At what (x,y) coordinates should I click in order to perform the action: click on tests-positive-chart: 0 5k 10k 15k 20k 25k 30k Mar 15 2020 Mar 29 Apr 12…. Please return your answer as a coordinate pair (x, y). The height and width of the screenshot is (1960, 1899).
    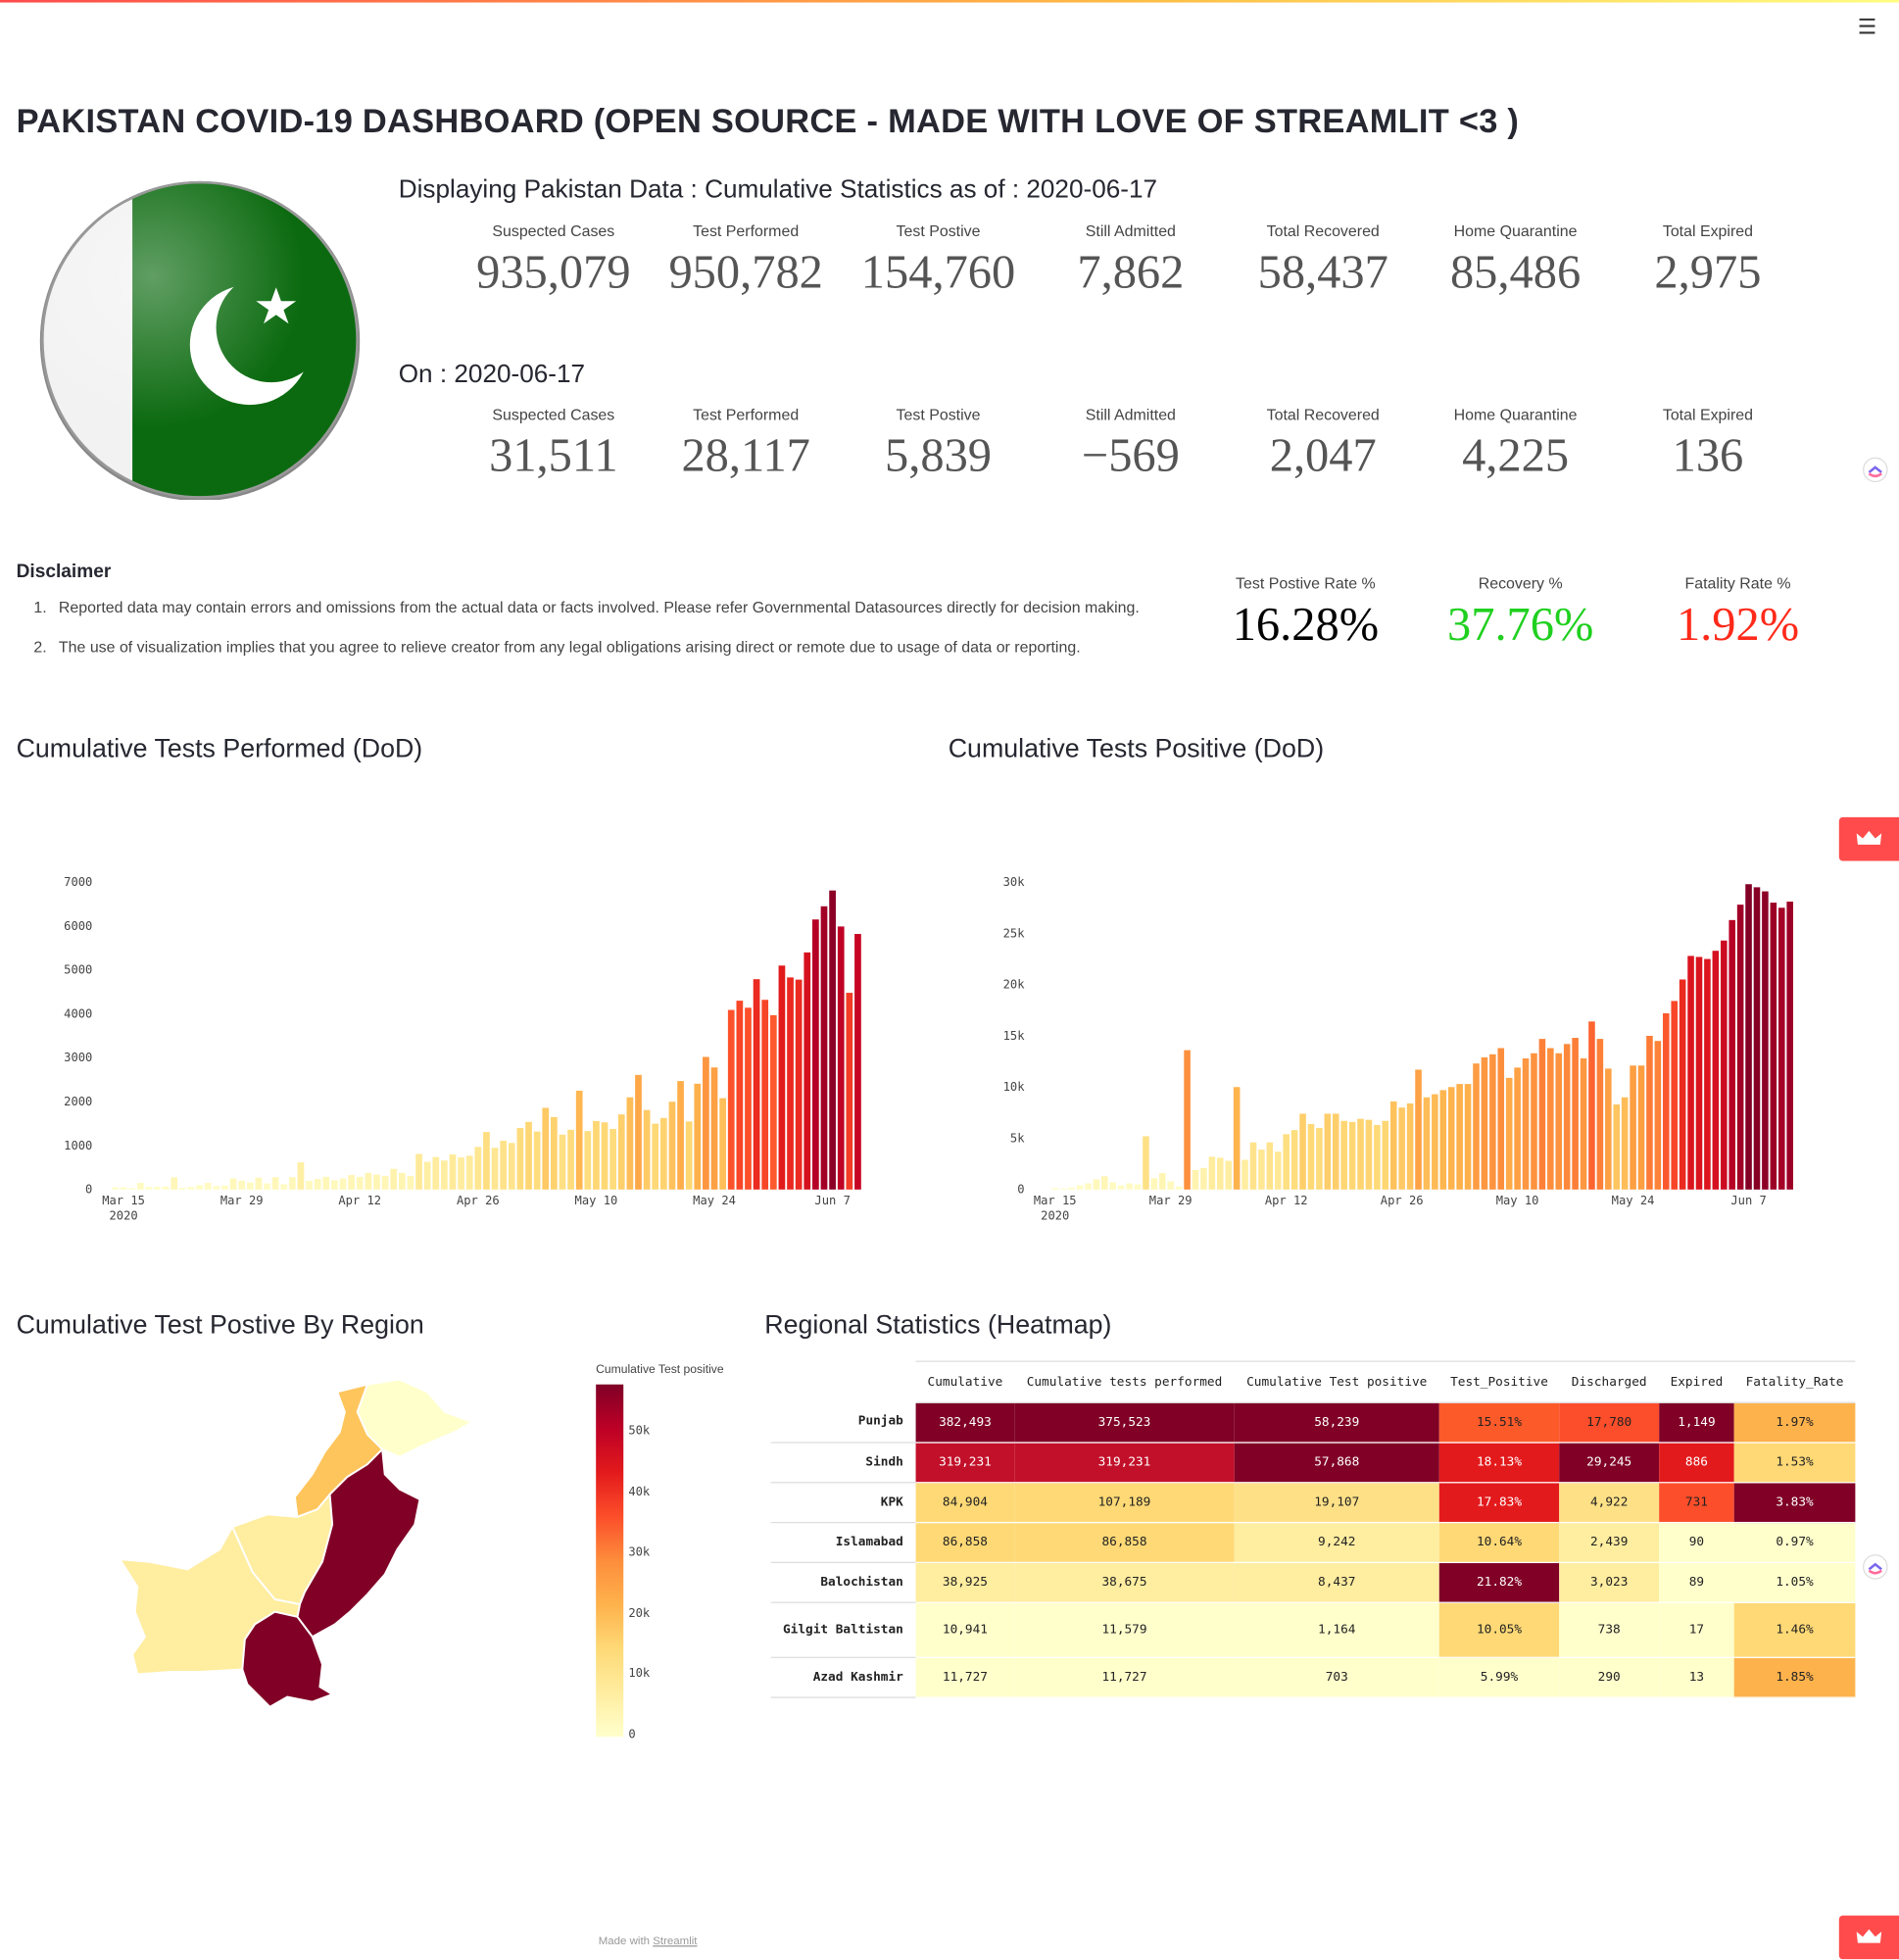
    Looking at the image, I should click on (1406, 1050).